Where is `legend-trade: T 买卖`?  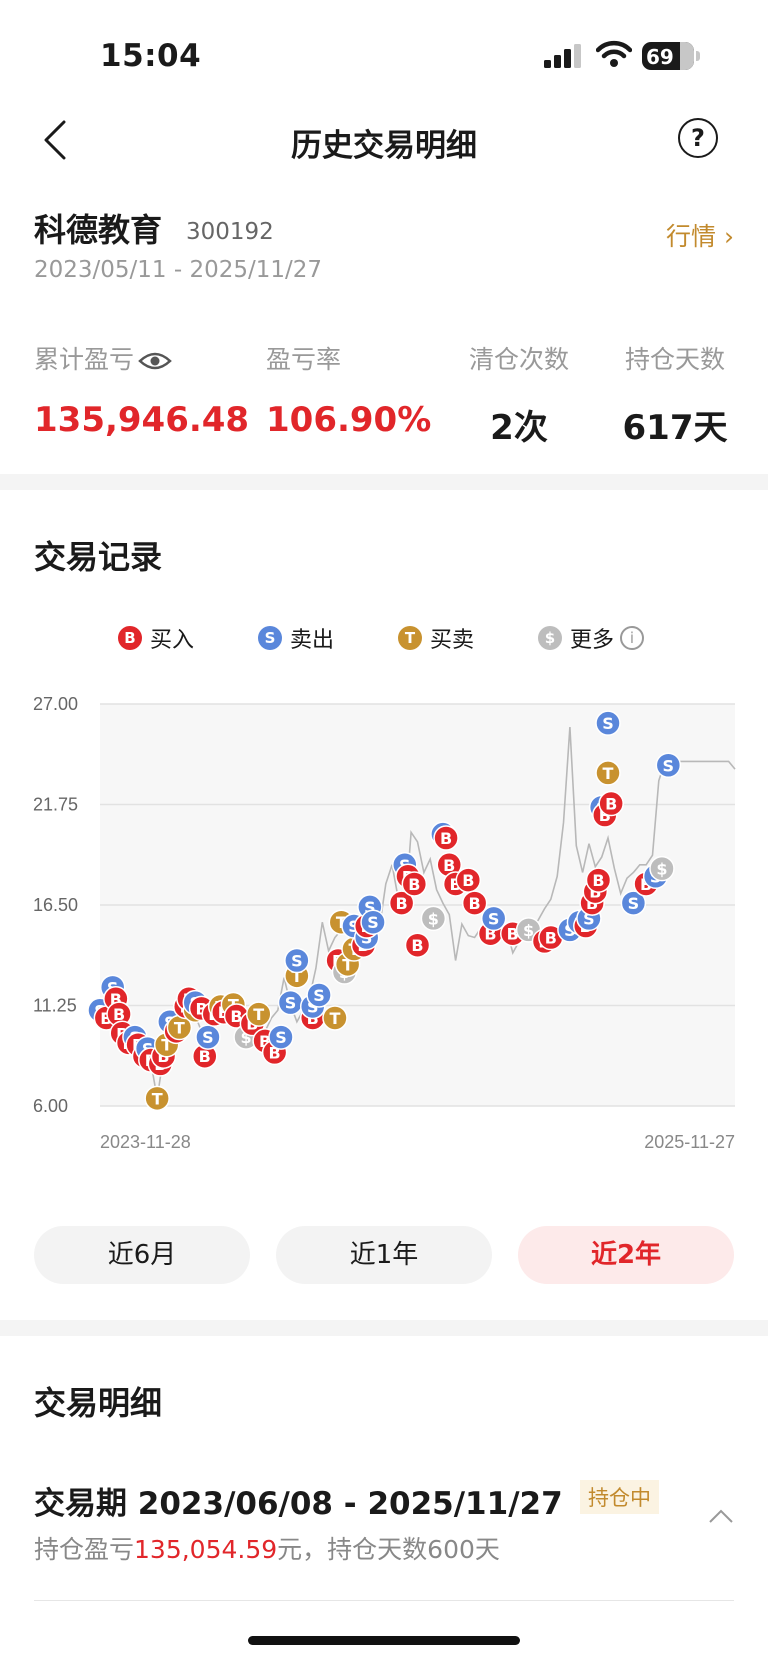
legend-trade: T 买卖 is located at coordinates (436, 638).